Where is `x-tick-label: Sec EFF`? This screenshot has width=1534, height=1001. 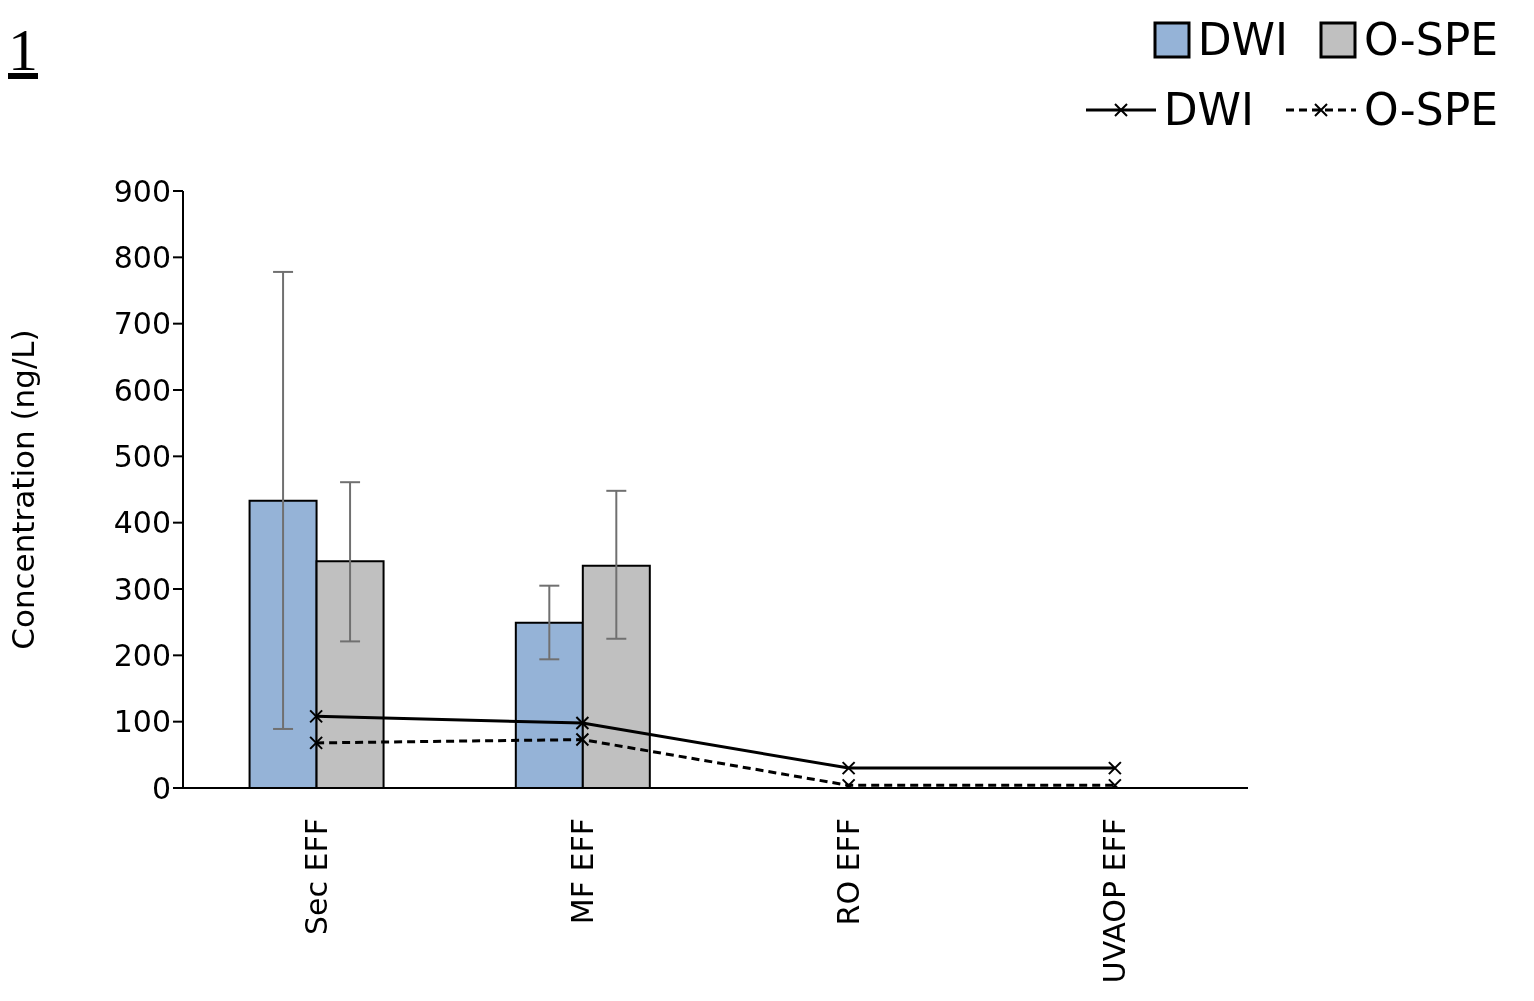
x-tick-label: Sec EFF is located at coordinates (316, 876).